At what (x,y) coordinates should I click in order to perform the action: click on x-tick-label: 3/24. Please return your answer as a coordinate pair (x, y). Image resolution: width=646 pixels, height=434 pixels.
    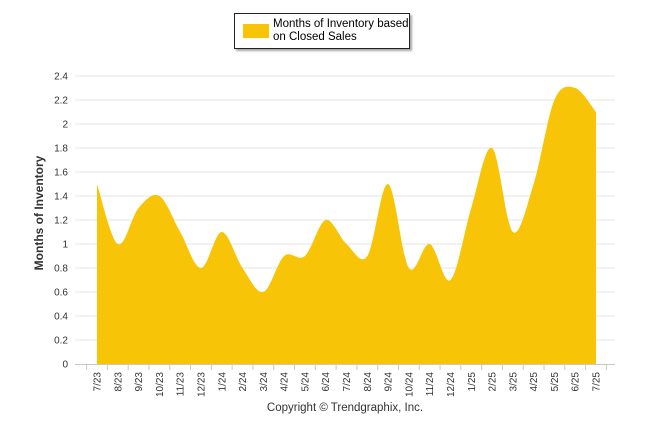
    Looking at the image, I should click on (264, 382).